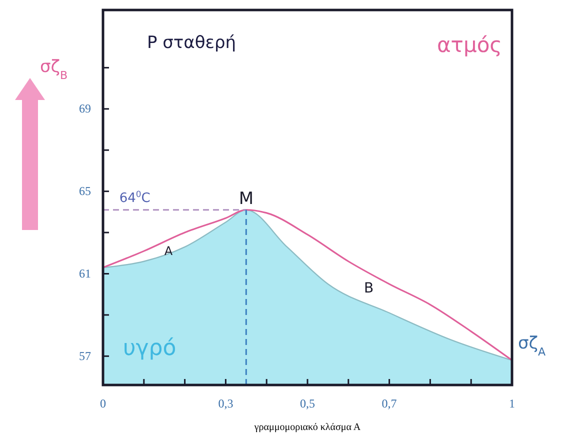  I want to click on y-tick-label: 57, so click(85, 355).